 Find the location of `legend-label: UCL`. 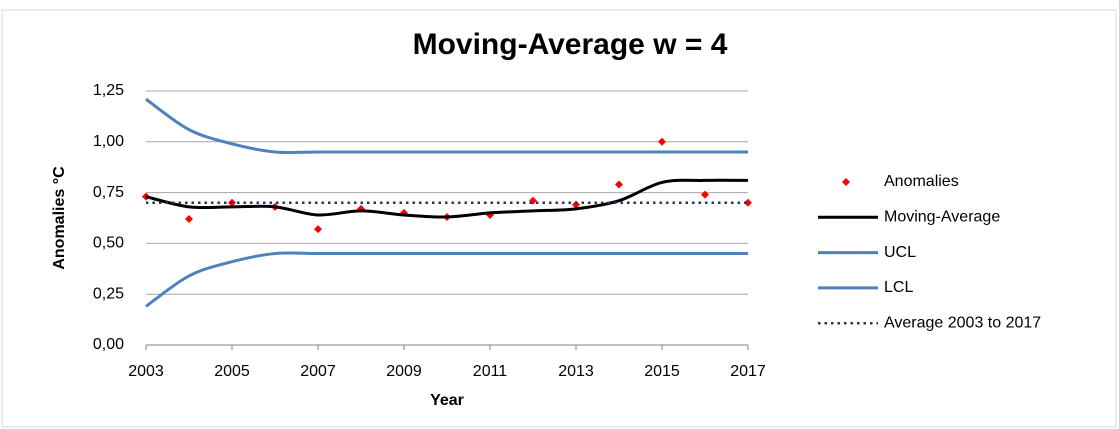

legend-label: UCL is located at coordinates (900, 252).